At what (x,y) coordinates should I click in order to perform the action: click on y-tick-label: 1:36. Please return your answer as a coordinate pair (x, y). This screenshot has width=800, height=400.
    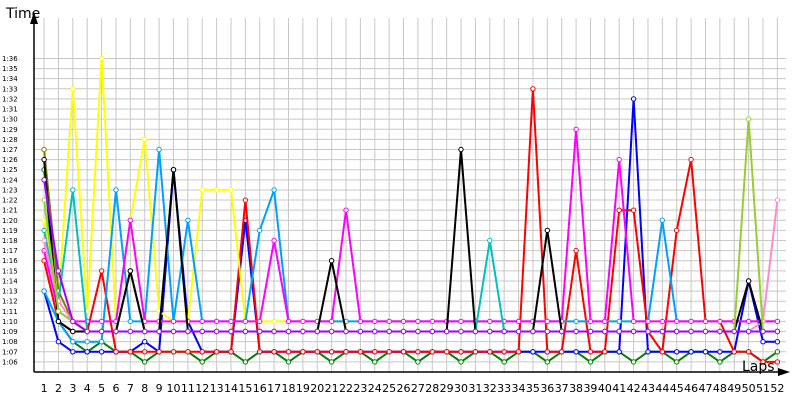
    Looking at the image, I should click on (10, 59).